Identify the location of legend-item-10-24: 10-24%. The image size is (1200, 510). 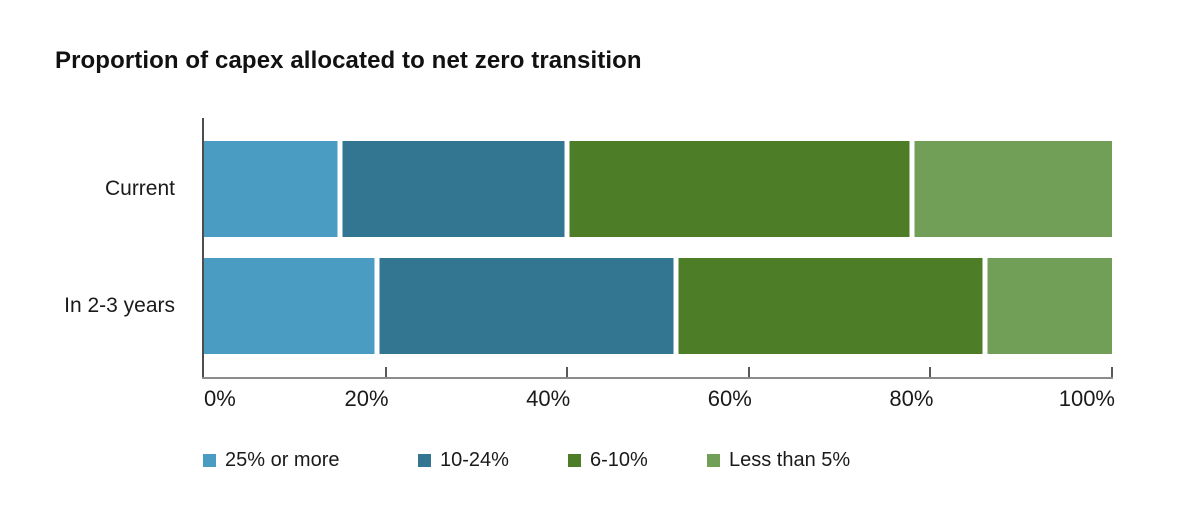
(463, 460).